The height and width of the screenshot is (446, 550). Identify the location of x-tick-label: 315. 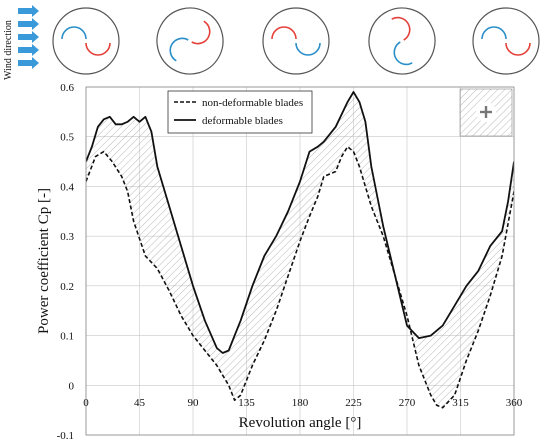
(460, 403).